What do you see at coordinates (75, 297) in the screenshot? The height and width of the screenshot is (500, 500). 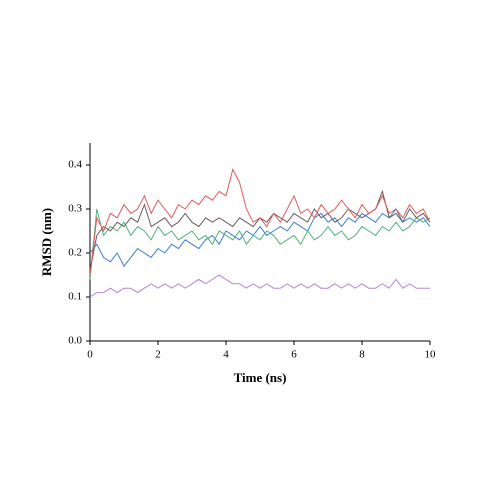 I see `y-tick-label: 0.1` at bounding box center [75, 297].